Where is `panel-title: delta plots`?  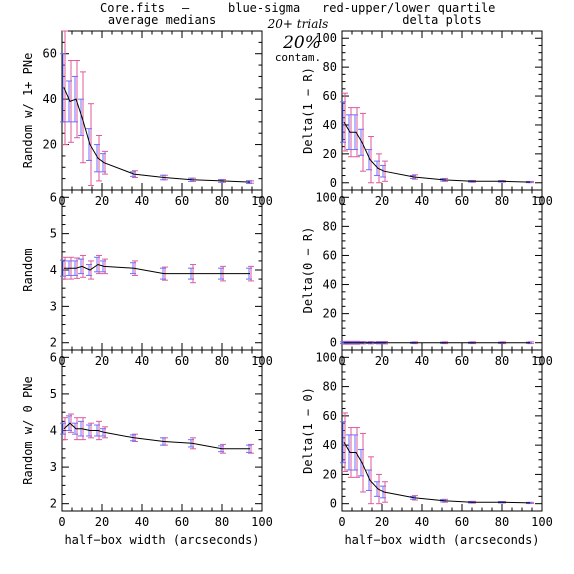 panel-title: delta plots is located at coordinates (441, 20).